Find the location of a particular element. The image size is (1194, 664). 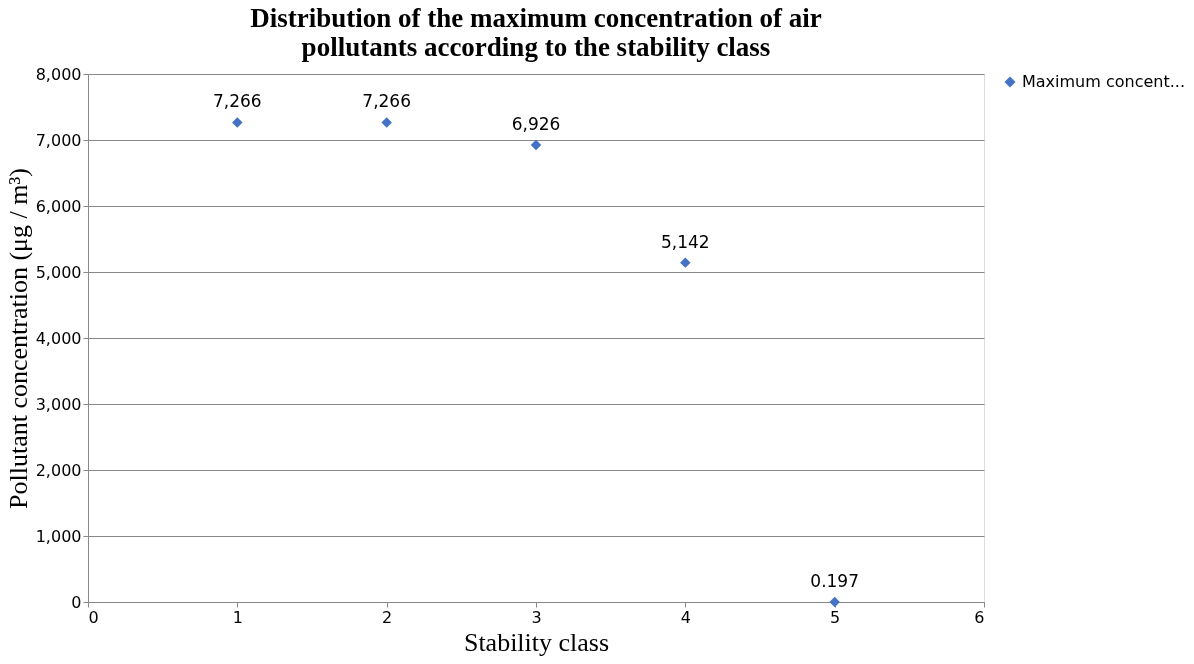

y-tick-label: 5,000 is located at coordinates (58, 272).